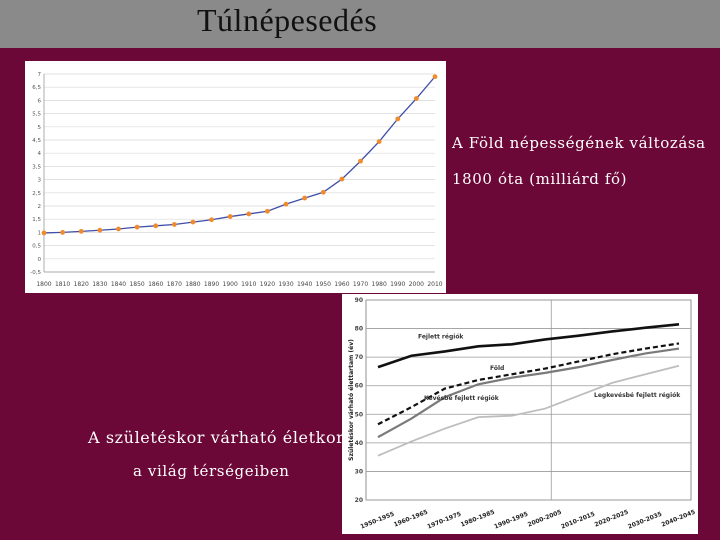 Image resolution: width=720 pixels, height=540 pixels. I want to click on y-tick-label: 4, so click(40, 154).